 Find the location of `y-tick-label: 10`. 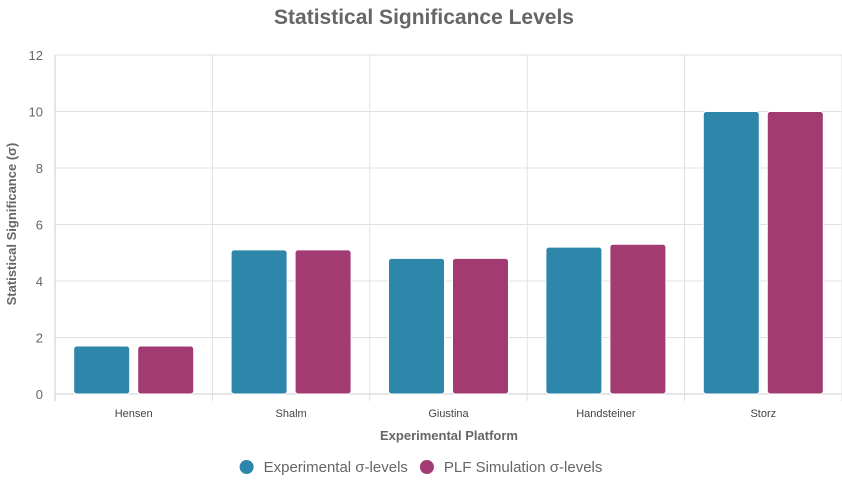

y-tick-label: 10 is located at coordinates (36, 112).